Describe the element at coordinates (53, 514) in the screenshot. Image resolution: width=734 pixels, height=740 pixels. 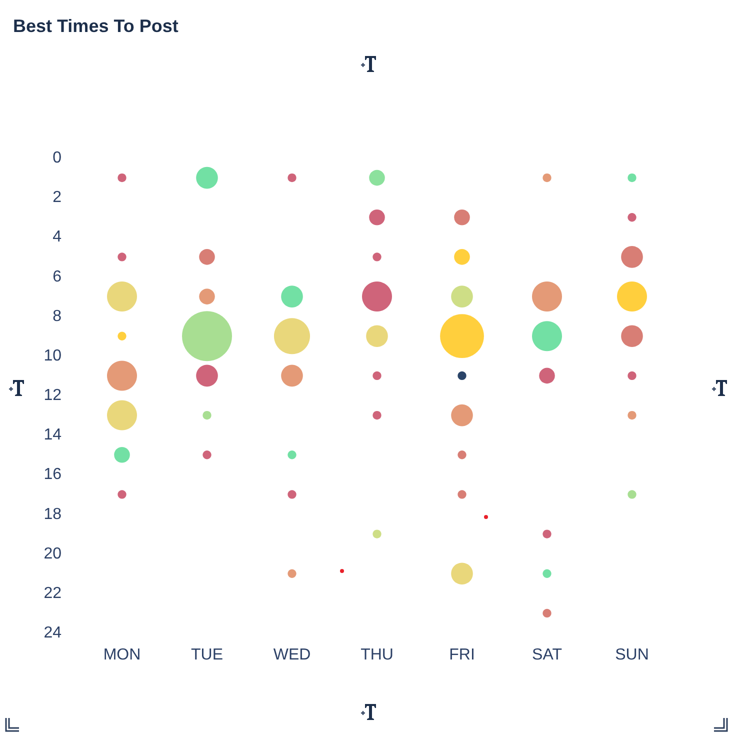
I see `y-tick-label: 18` at that location.